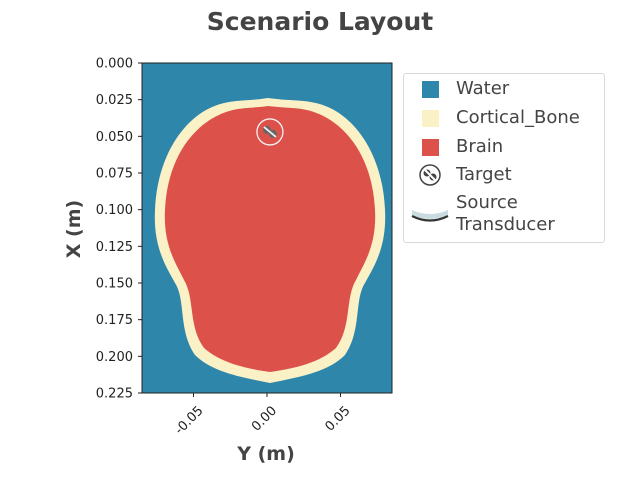 This screenshot has width=640, height=480. Describe the element at coordinates (337, 418) in the screenshot. I see `x-tick-label: 0.05` at that location.